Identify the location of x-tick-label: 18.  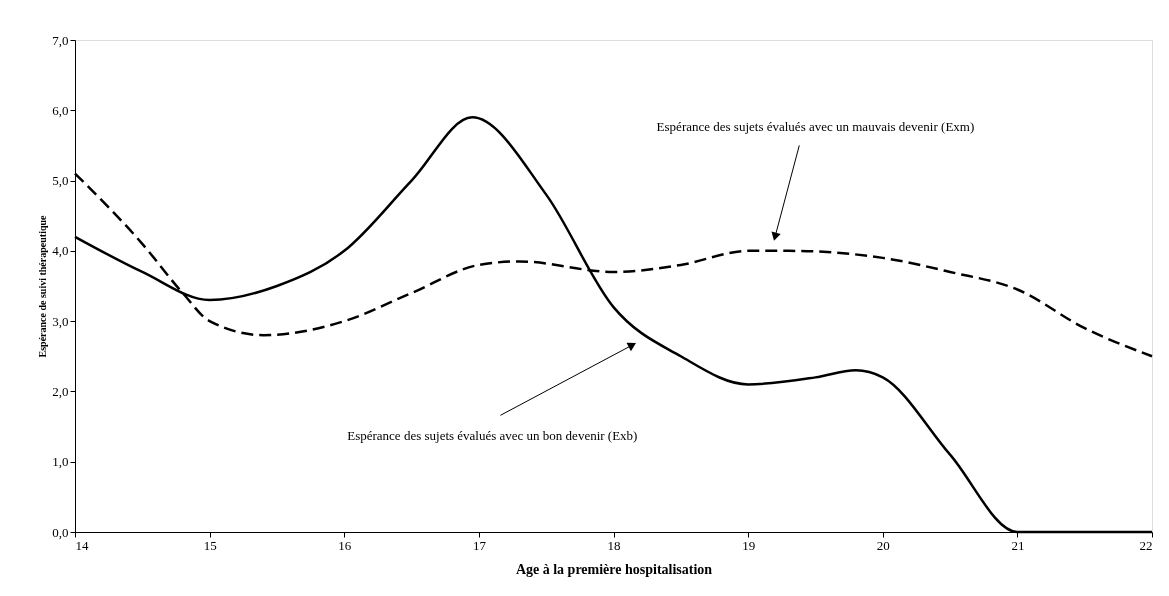
(614, 545).